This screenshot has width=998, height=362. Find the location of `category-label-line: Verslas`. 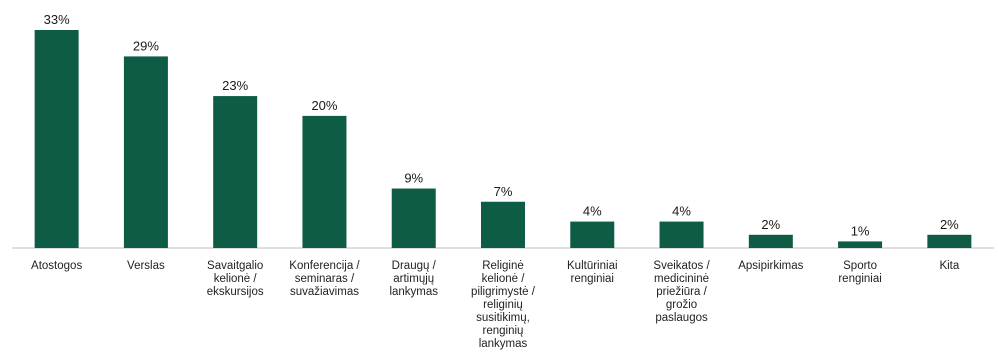

category-label-line: Verslas is located at coordinates (146, 266).